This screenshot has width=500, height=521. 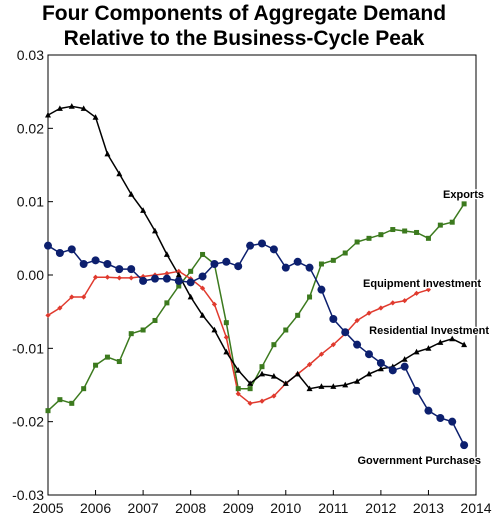 What do you see at coordinates (30, 275) in the screenshot?
I see `y-tick-label-3: 0.00` at bounding box center [30, 275].